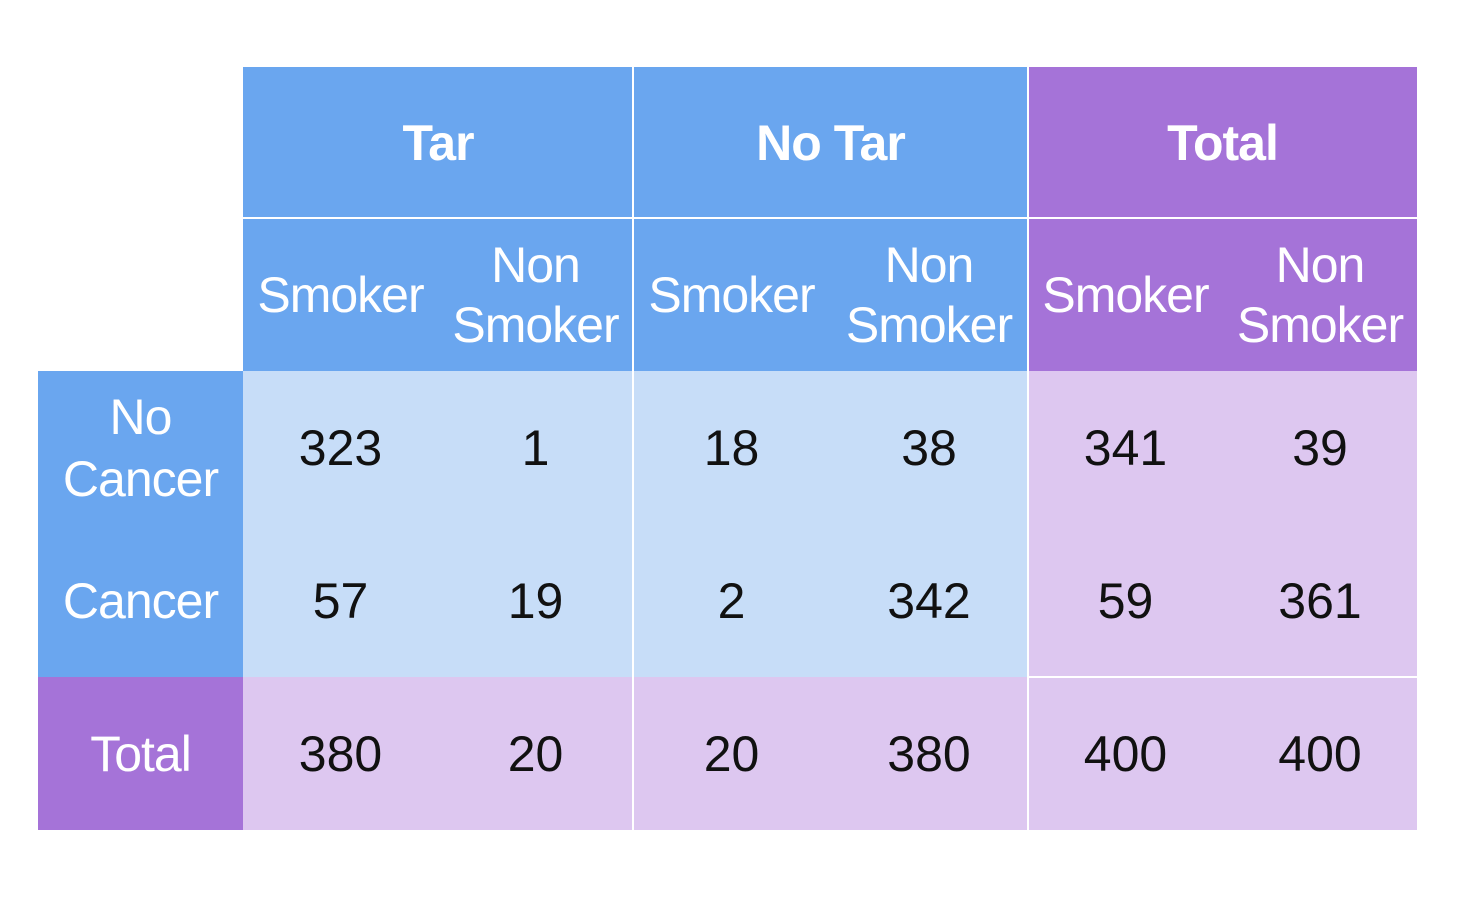 Image resolution: width=1468 pixels, height=898 pixels. I want to click on table-cell: 1, so click(535, 447).